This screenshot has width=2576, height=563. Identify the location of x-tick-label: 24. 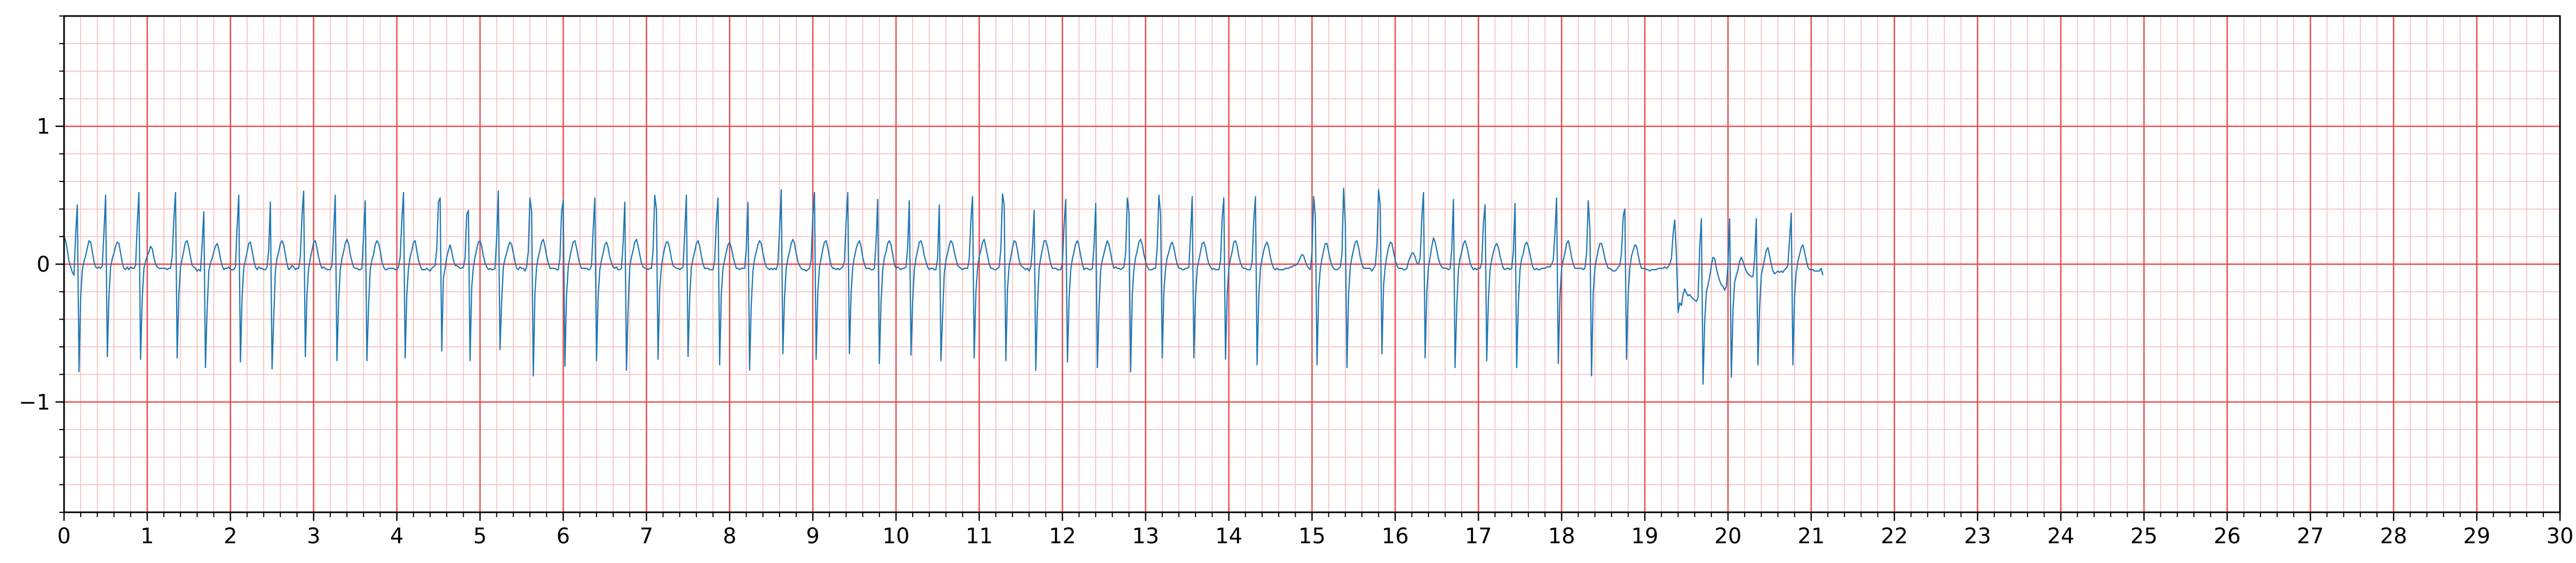
(2060, 536).